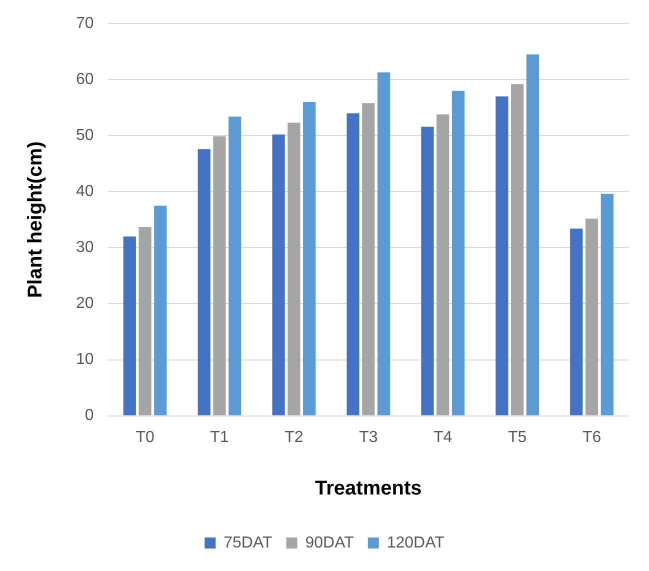 The image size is (649, 571). What do you see at coordinates (89, 415) in the screenshot?
I see `y-tick-label: 0` at bounding box center [89, 415].